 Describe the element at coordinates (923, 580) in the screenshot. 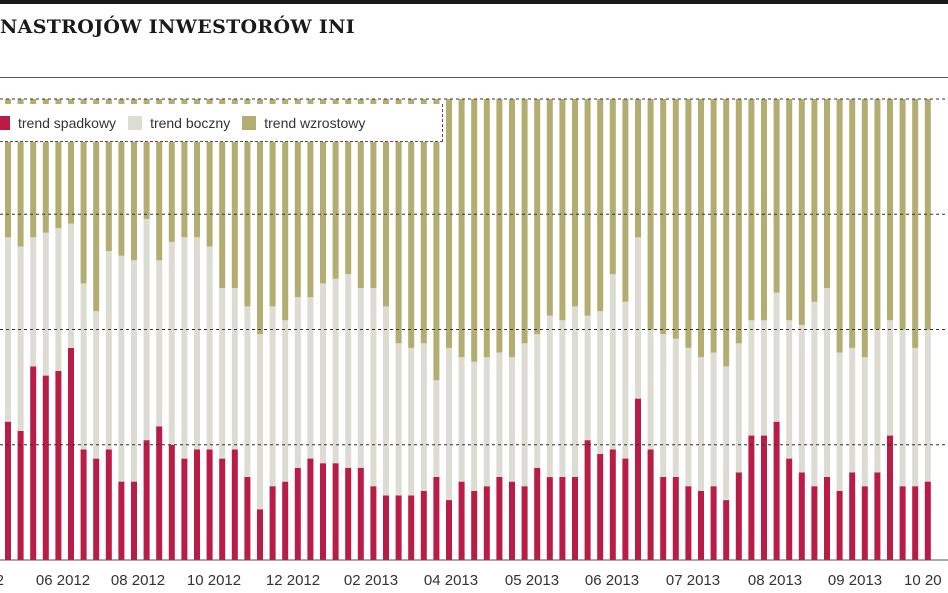

I see `x-tick-label: 10 20` at that location.